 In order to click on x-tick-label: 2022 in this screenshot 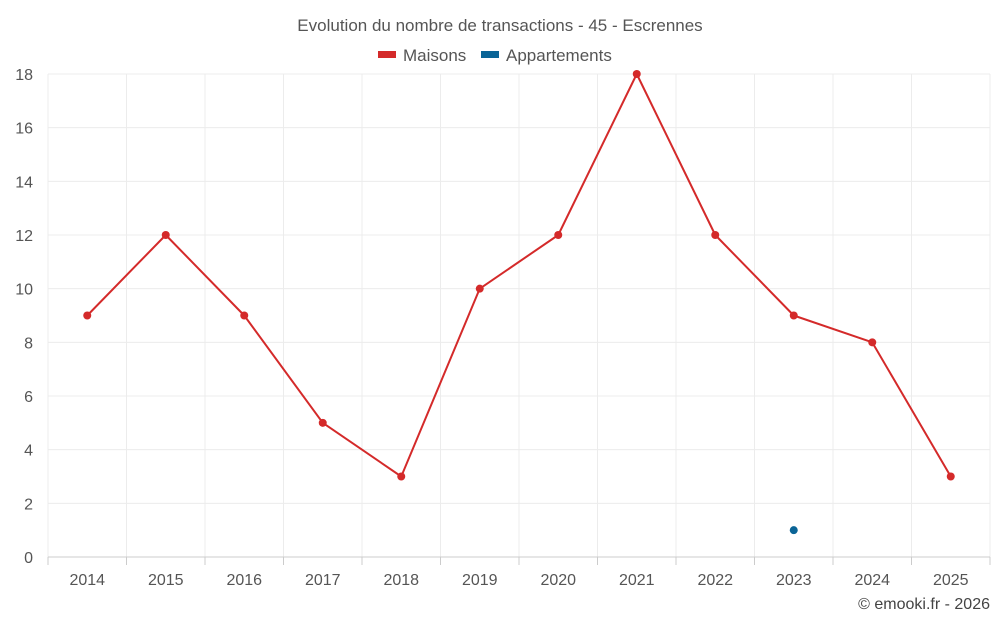, I will do `click(715, 580)`.